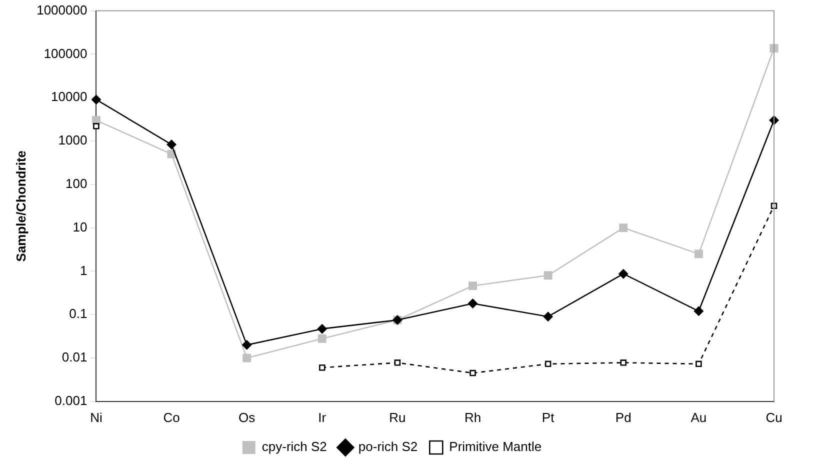  I want to click on legend-label: Primitive Mantle, so click(495, 446).